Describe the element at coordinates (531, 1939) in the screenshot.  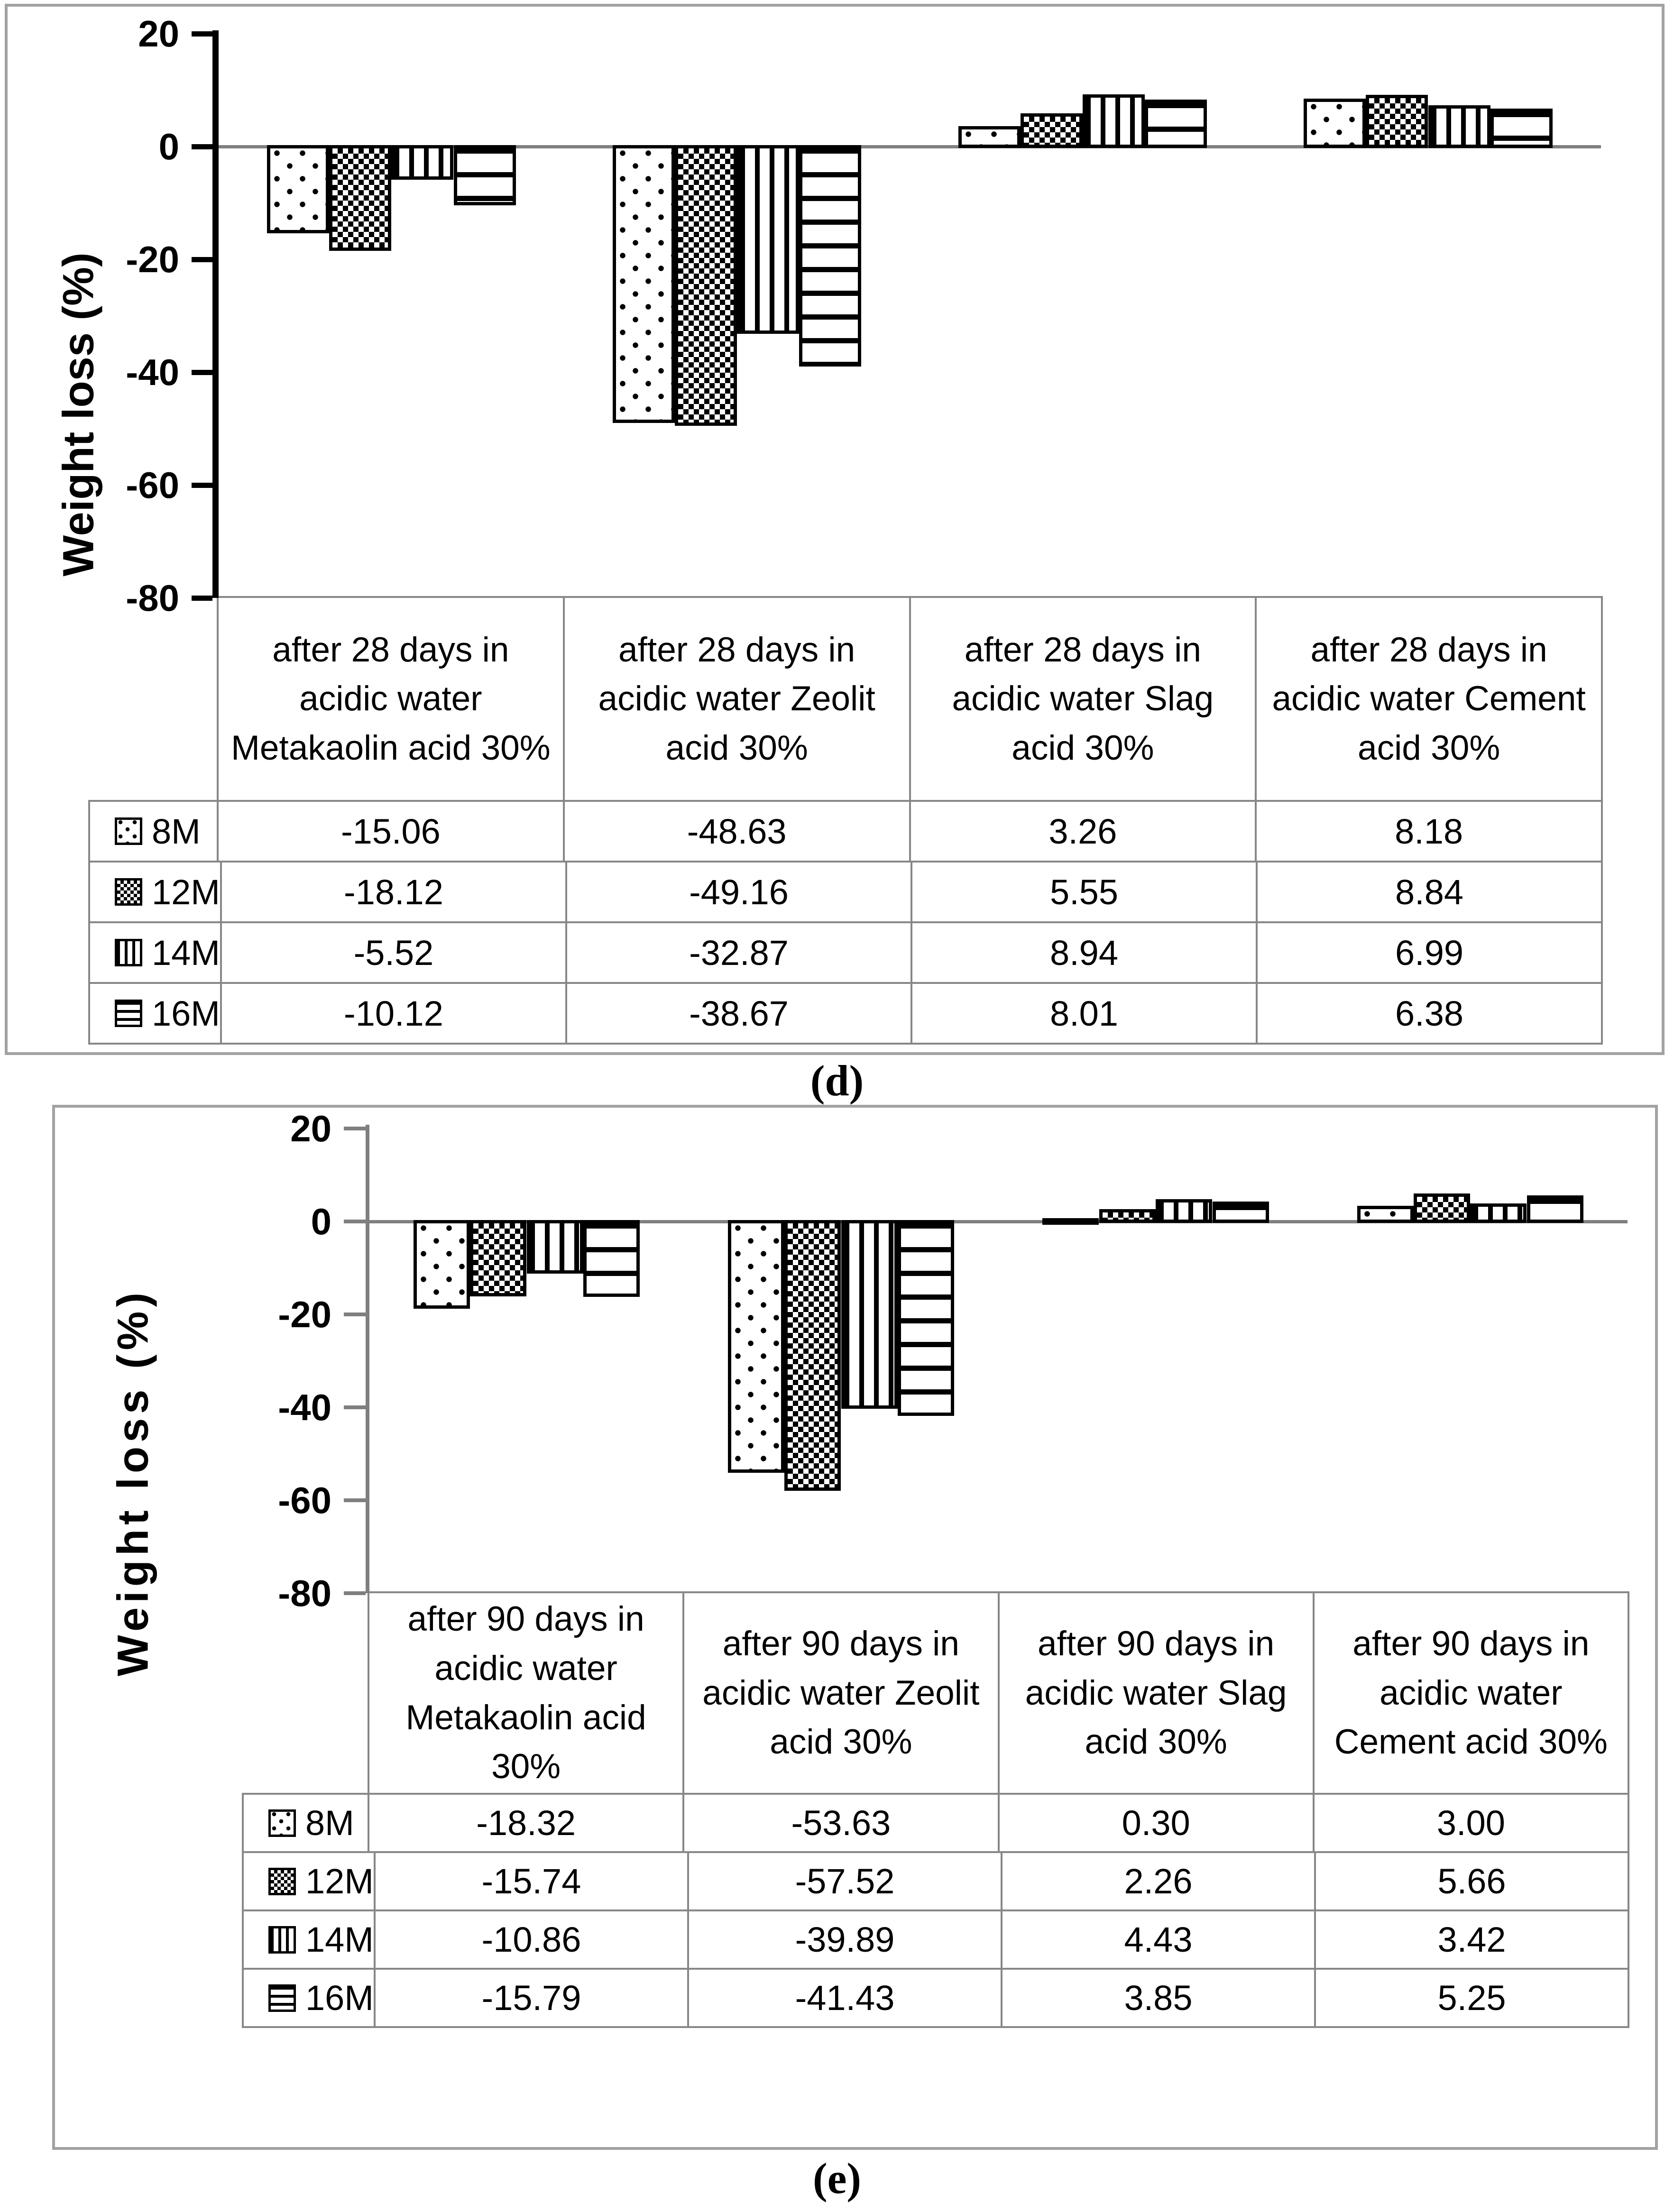
I see `value-cell: -10.86` at that location.